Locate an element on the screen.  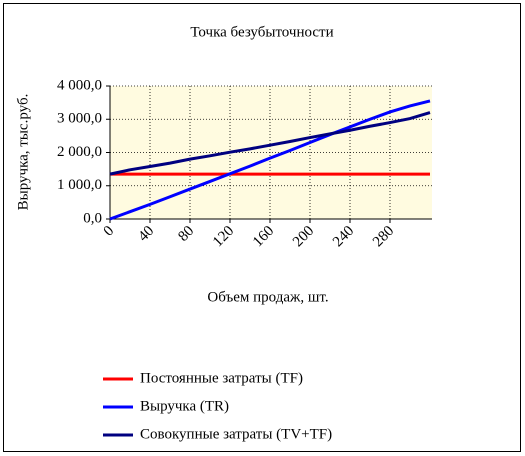
y-tick-label: 3 000,0 is located at coordinates (79, 119).